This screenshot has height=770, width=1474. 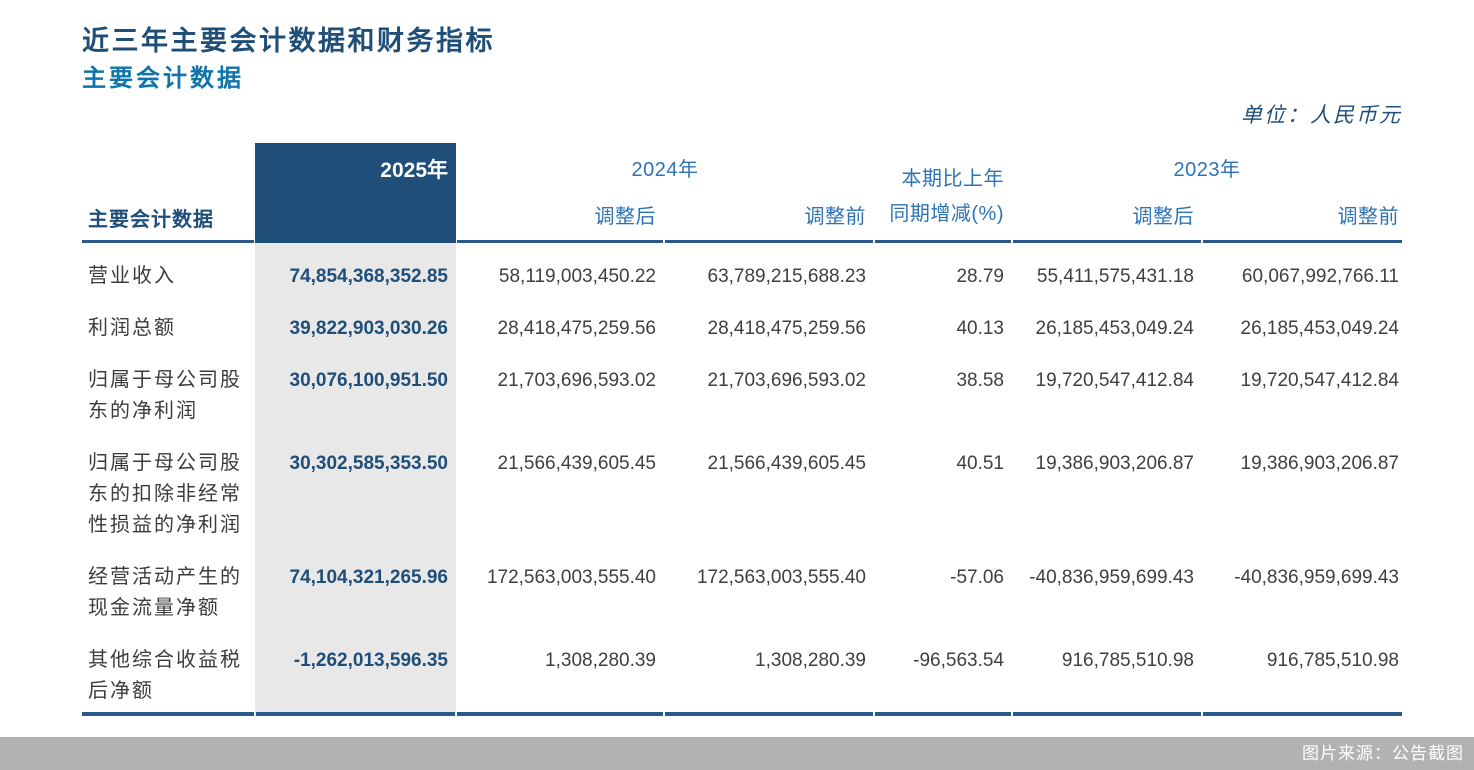 What do you see at coordinates (1115, 380) in the screenshot?
I see `value-2023-adjusted: 19,720,547,412.84` at bounding box center [1115, 380].